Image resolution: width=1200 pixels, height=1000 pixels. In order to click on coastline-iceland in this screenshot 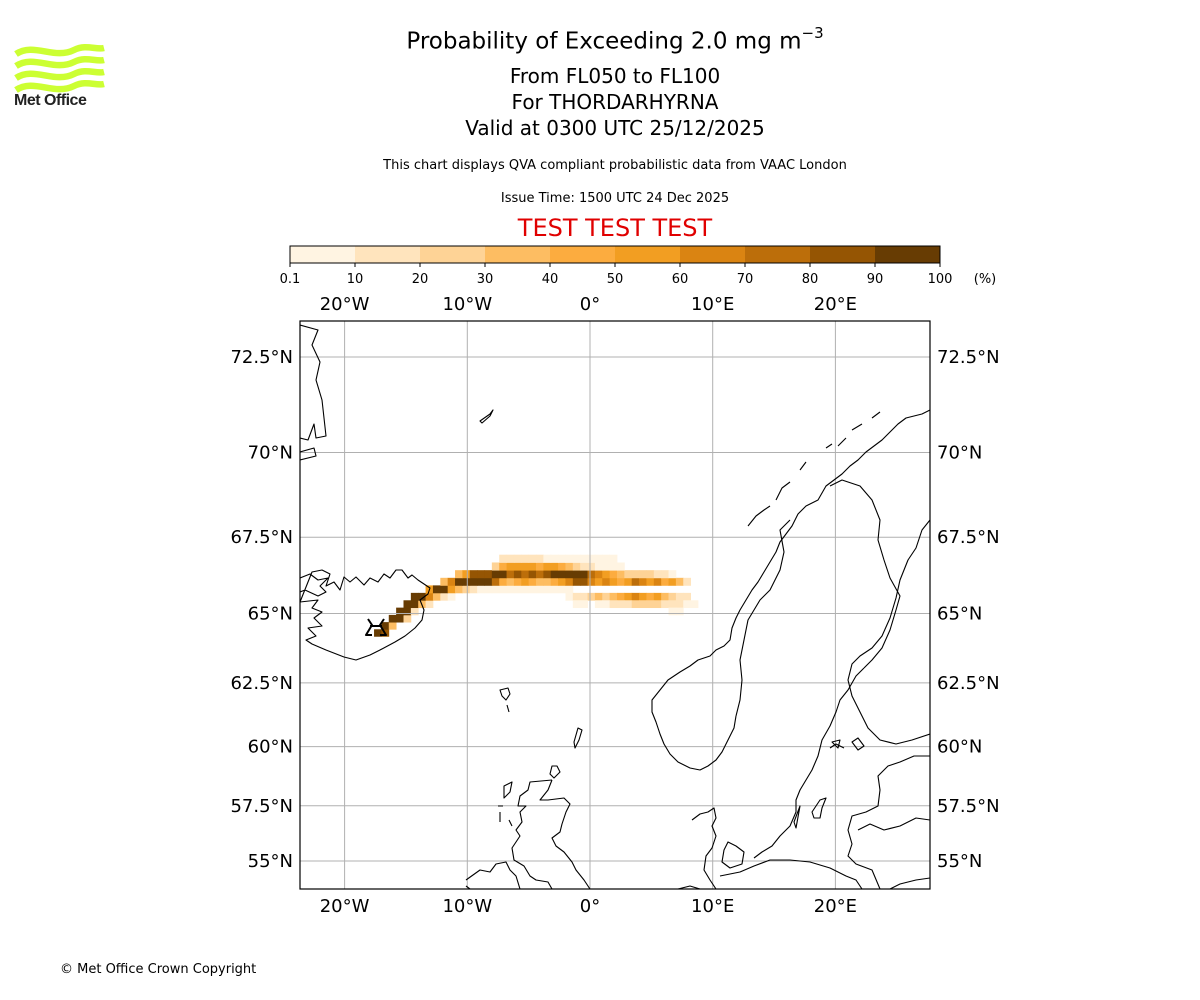, I will do `click(365, 615)`.